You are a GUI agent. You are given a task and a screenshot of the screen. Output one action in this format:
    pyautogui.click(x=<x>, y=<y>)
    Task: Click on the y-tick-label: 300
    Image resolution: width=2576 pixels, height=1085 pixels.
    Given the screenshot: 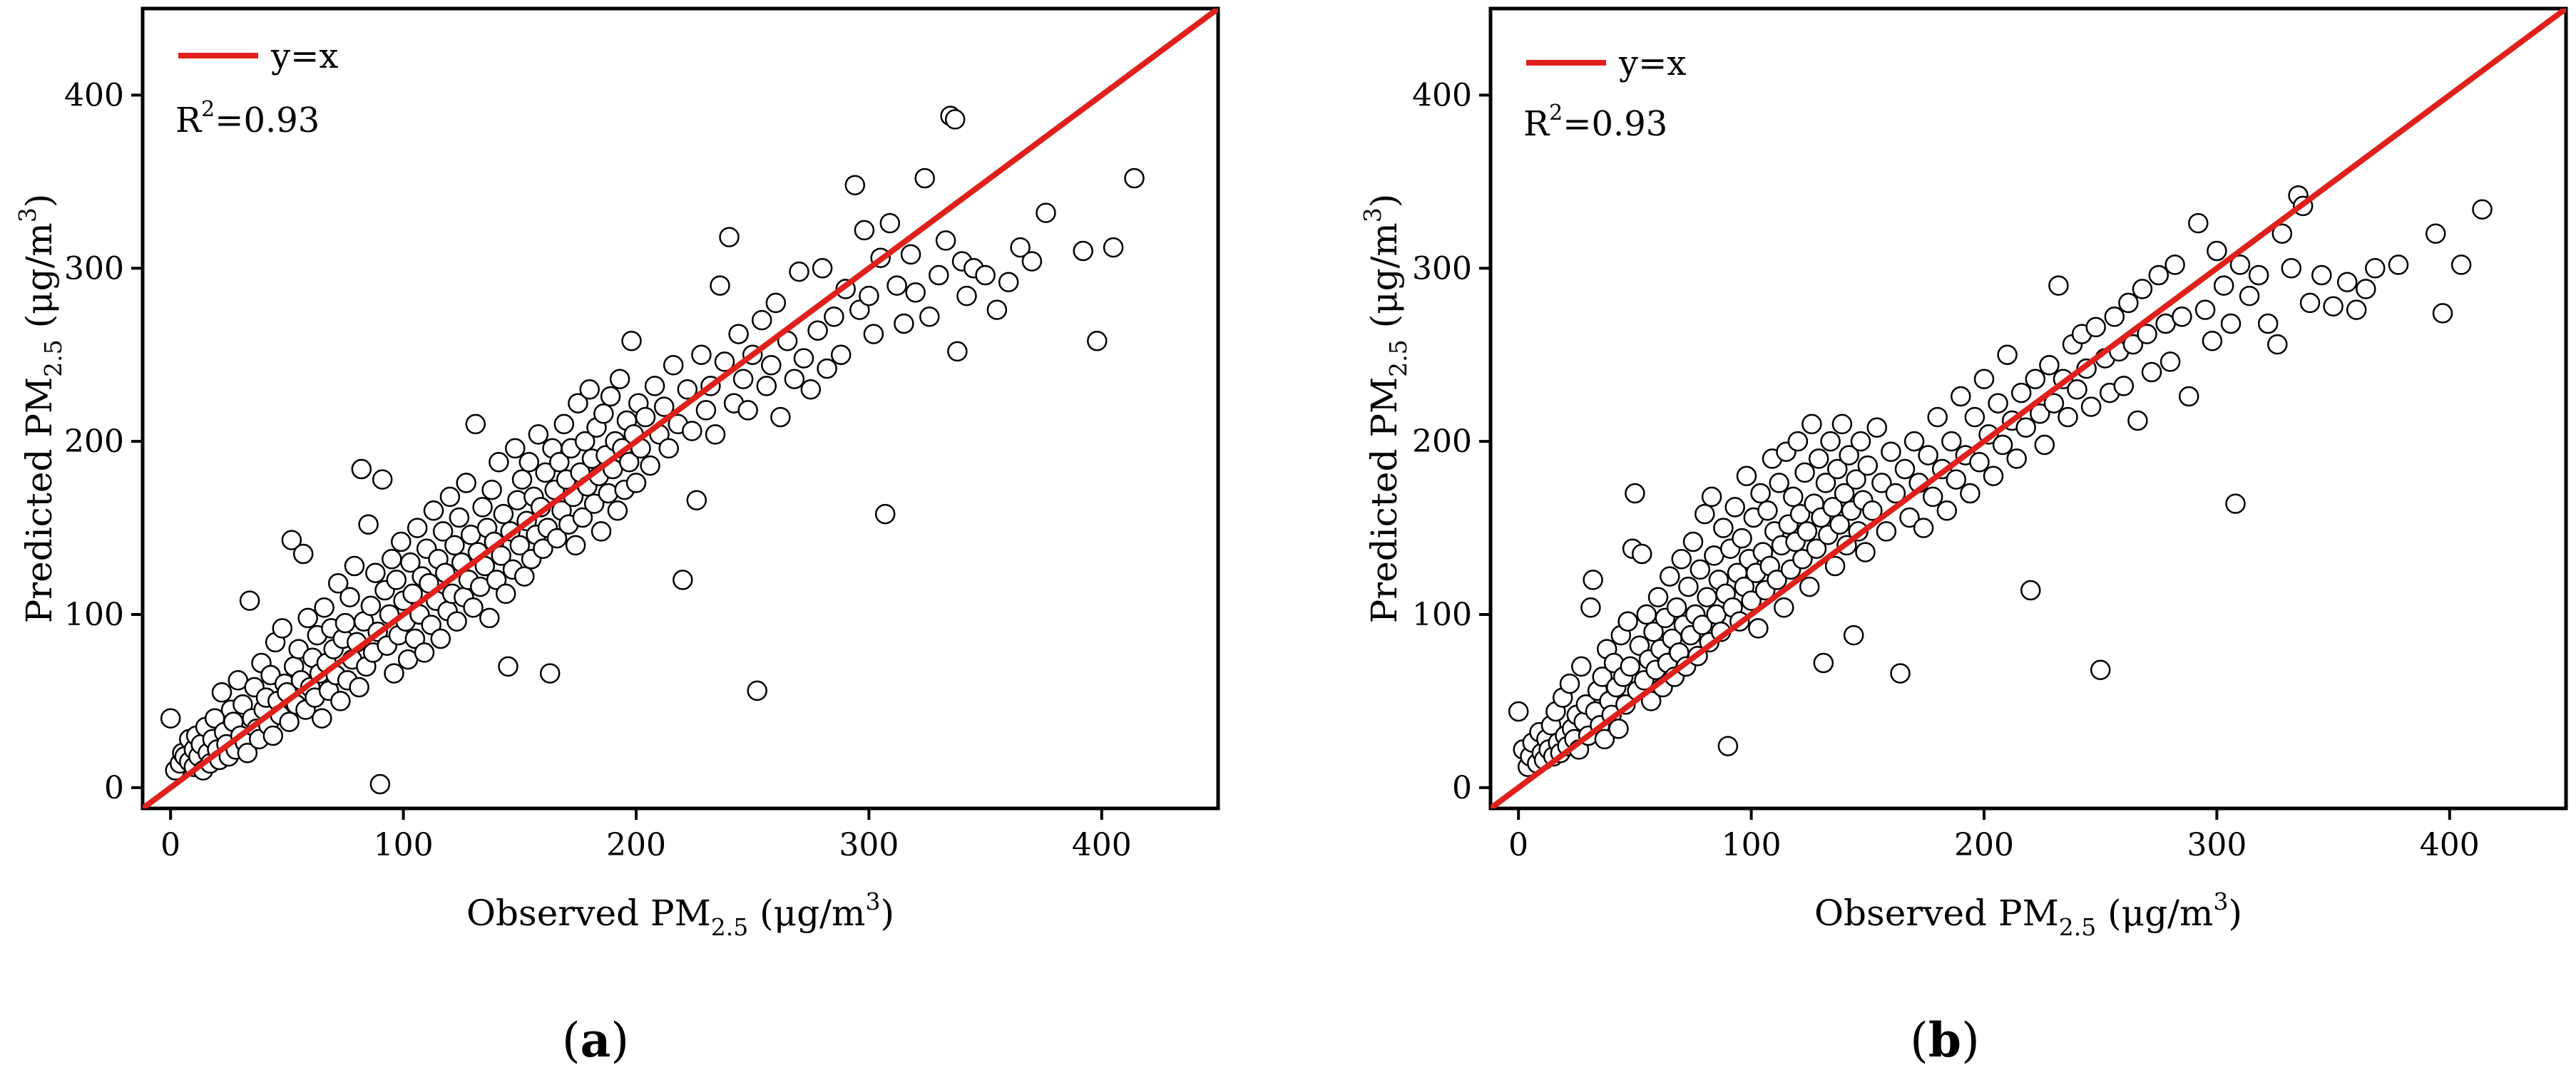 What is the action you would take?
    pyautogui.click(x=94, y=268)
    